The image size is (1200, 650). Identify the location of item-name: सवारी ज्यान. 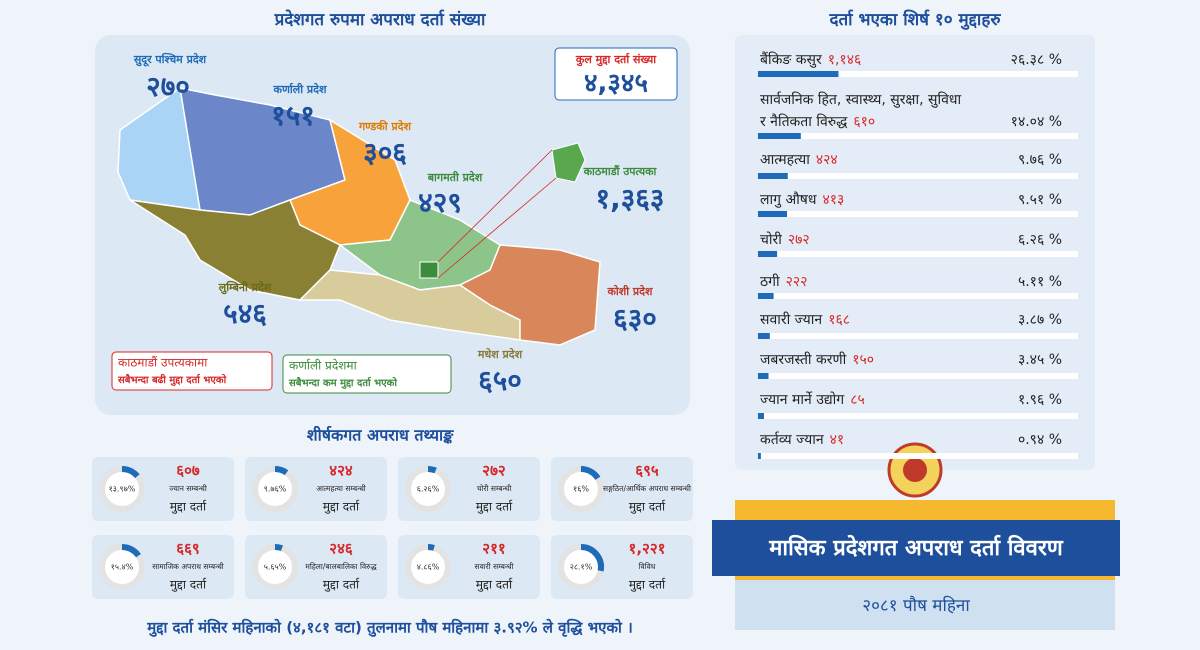
(791, 319).